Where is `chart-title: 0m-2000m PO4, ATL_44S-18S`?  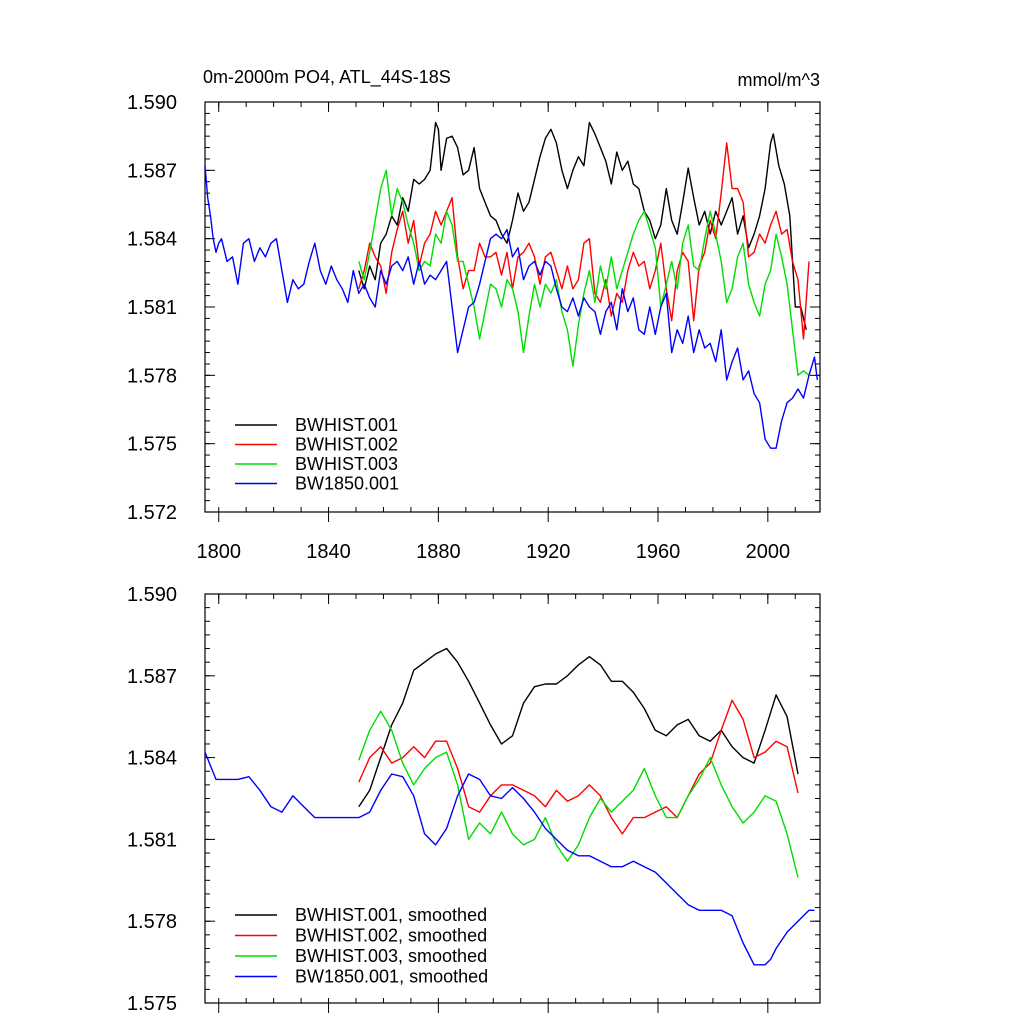
chart-title: 0m-2000m PO4, ATL_44S-18S is located at coordinates (327, 77).